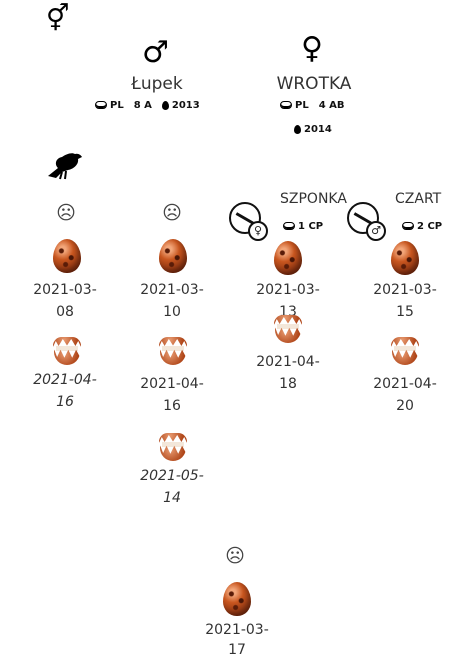  Describe the element at coordinates (288, 373) in the screenshot. I see `outcome-date: 2021-04-18` at that location.